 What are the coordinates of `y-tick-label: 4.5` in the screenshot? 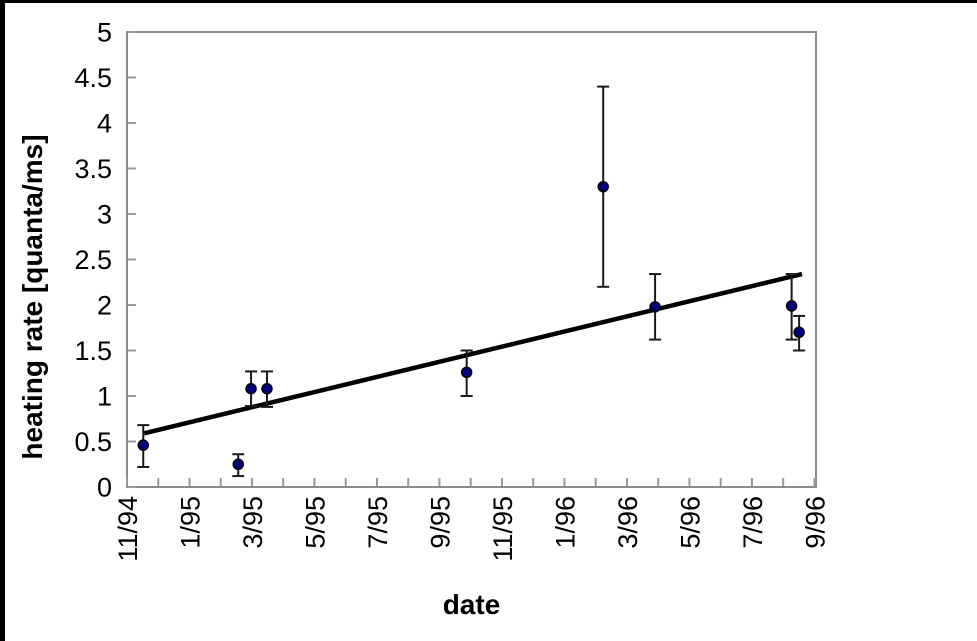 It's located at (93, 78).